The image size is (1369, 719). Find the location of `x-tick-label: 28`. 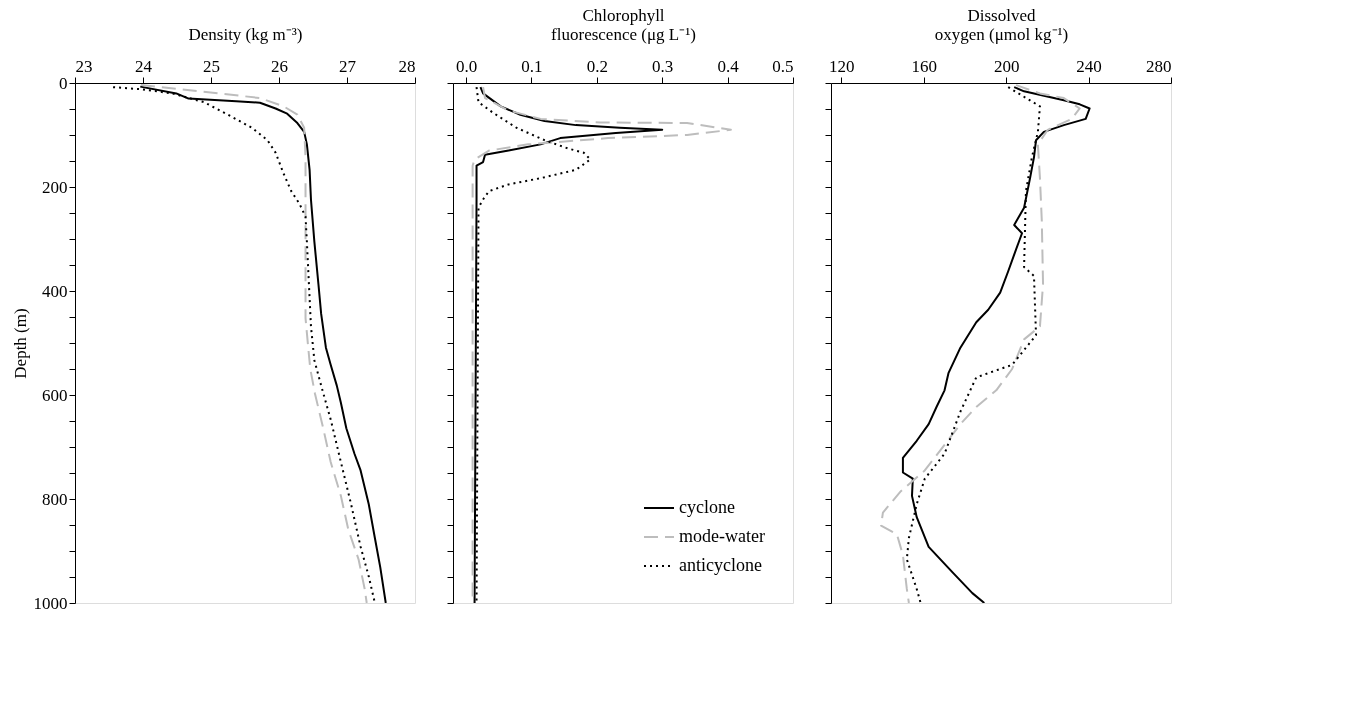

x-tick-label: 28 is located at coordinates (407, 66).